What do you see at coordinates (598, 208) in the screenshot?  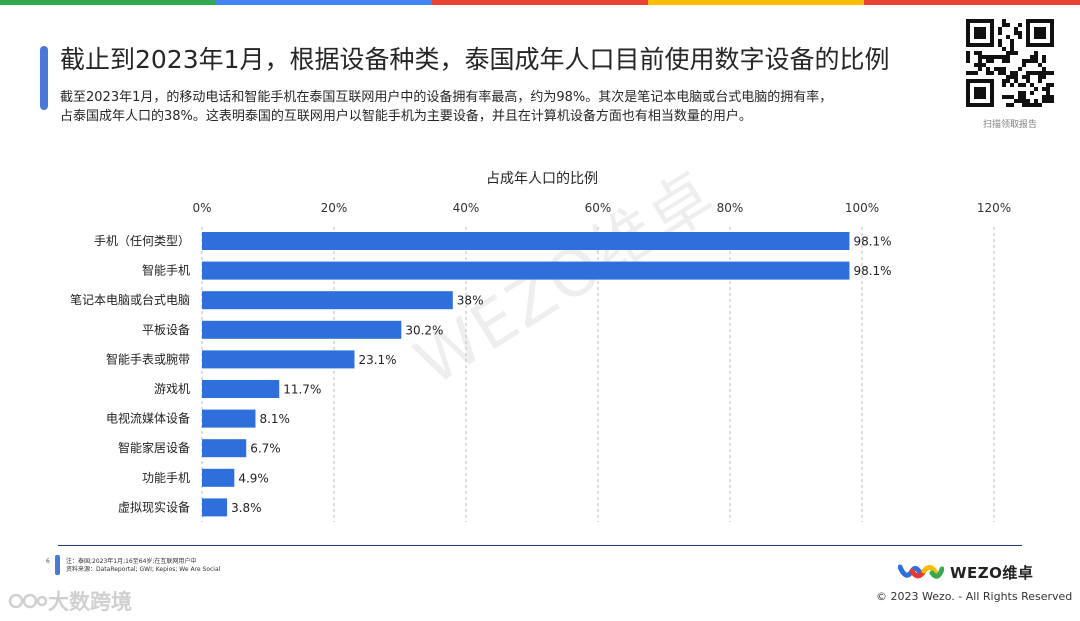 I see `x-tick-label: 60%` at bounding box center [598, 208].